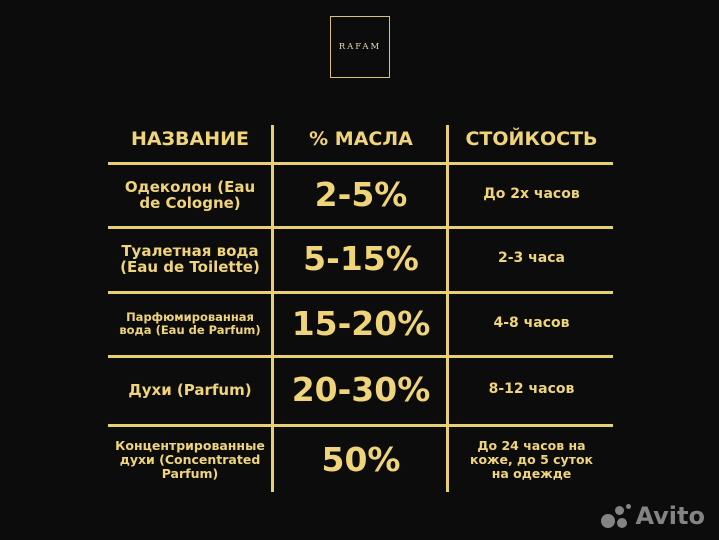 This screenshot has width=719, height=540. Describe the element at coordinates (531, 389) in the screenshot. I see `row-duration: 8-12 часов` at that location.